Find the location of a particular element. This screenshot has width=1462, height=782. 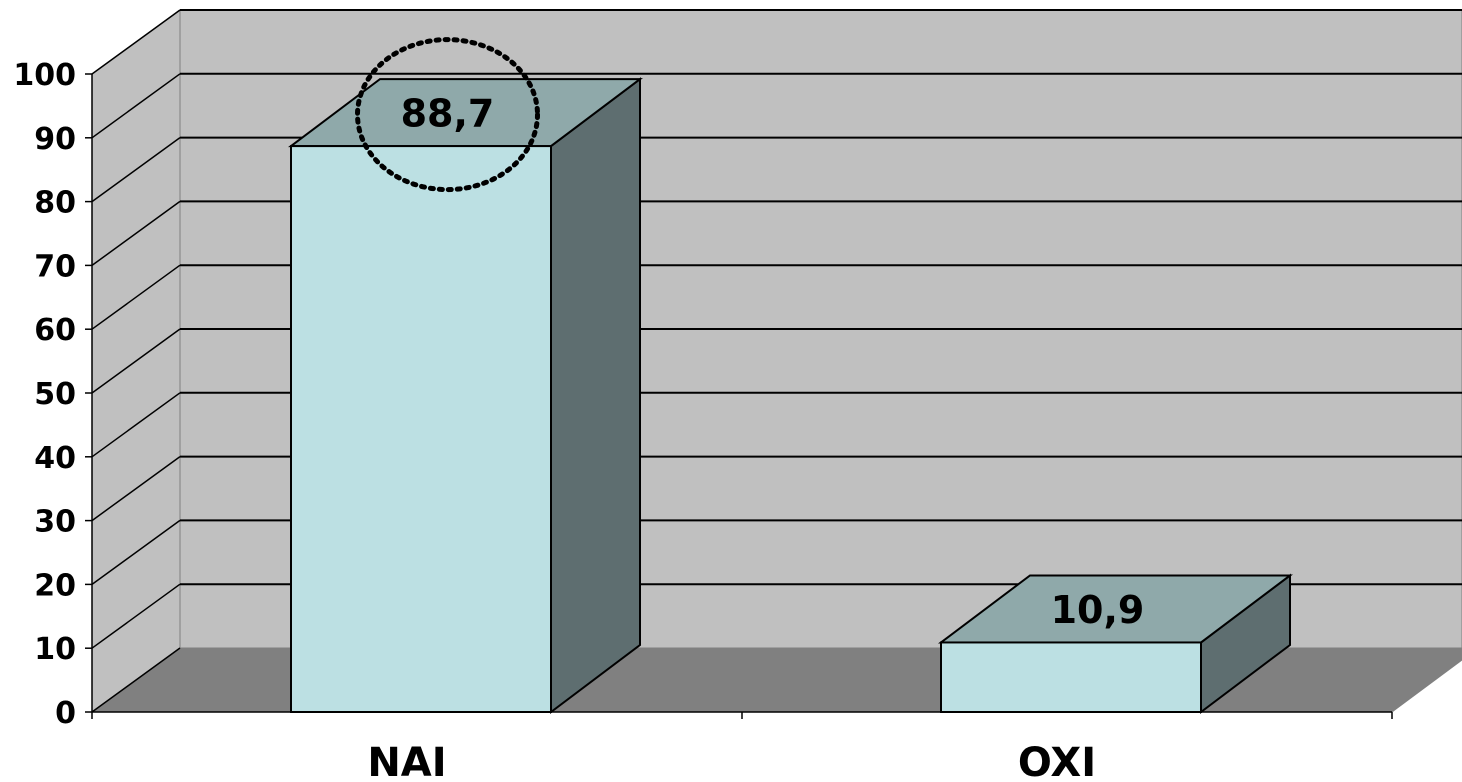

y-tick-label: 90 is located at coordinates (55, 139).